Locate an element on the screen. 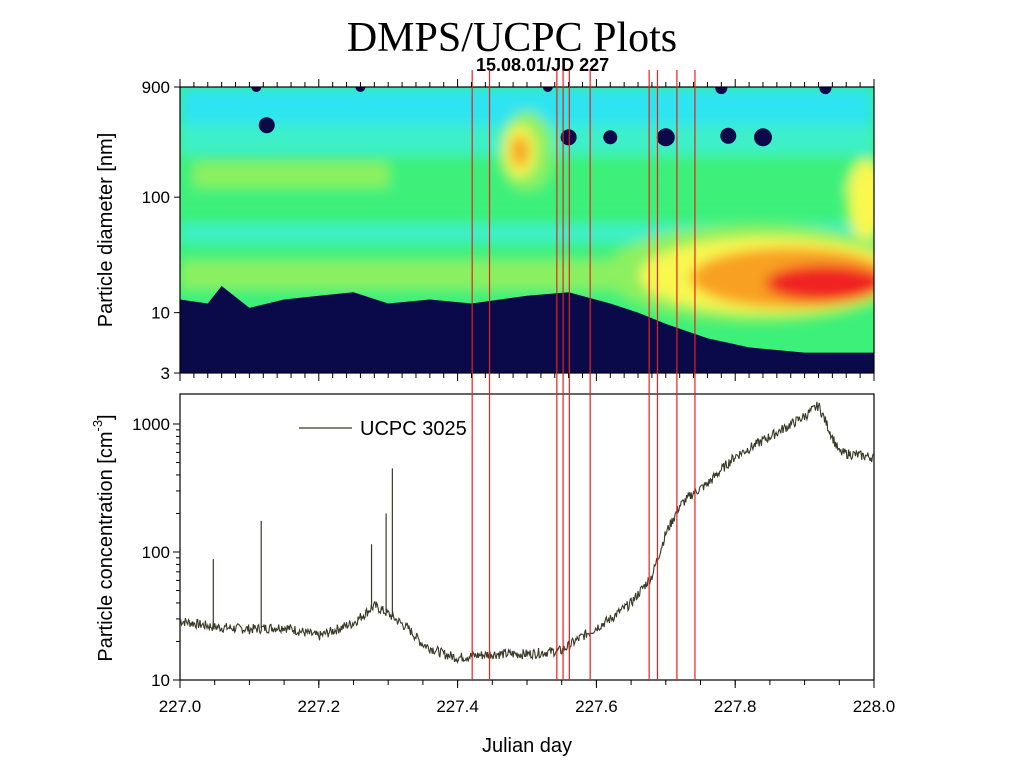  svg-text: Particle concentration [cm-3] is located at coordinates (103, 537).